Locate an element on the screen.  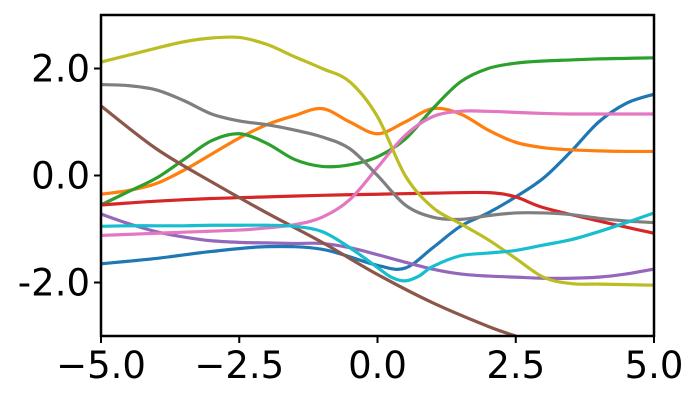
y-tick-label: -2.0 is located at coordinates (54, 283).